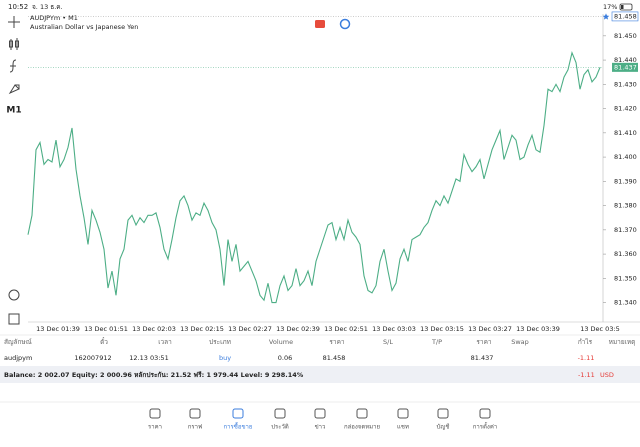 This screenshot has height=447, width=640. Describe the element at coordinates (202, 329) in the screenshot. I see `x-tick-label: 13 Dec 02:15` at that location.